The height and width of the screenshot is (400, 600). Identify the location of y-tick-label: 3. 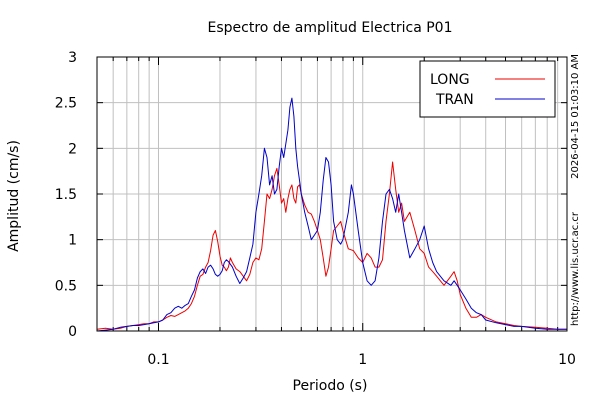
(72, 58).